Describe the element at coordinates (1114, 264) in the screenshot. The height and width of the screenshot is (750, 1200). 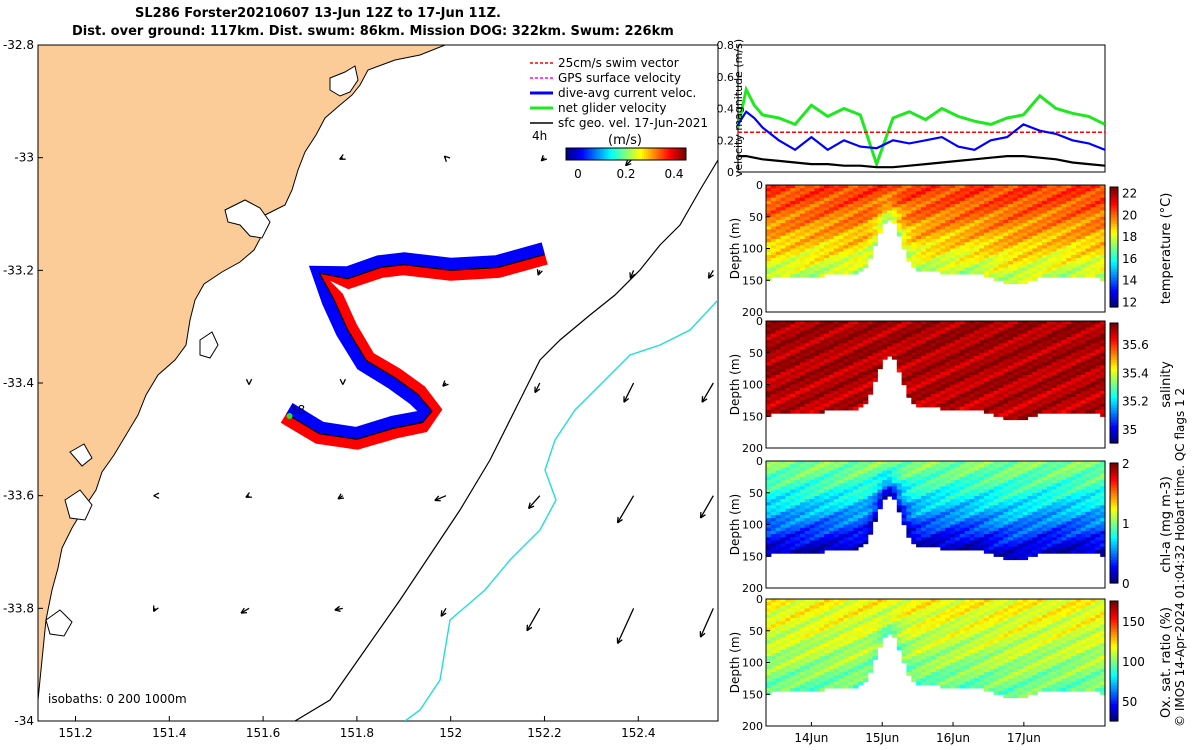
I see `section-colorbar-cell` at that location.